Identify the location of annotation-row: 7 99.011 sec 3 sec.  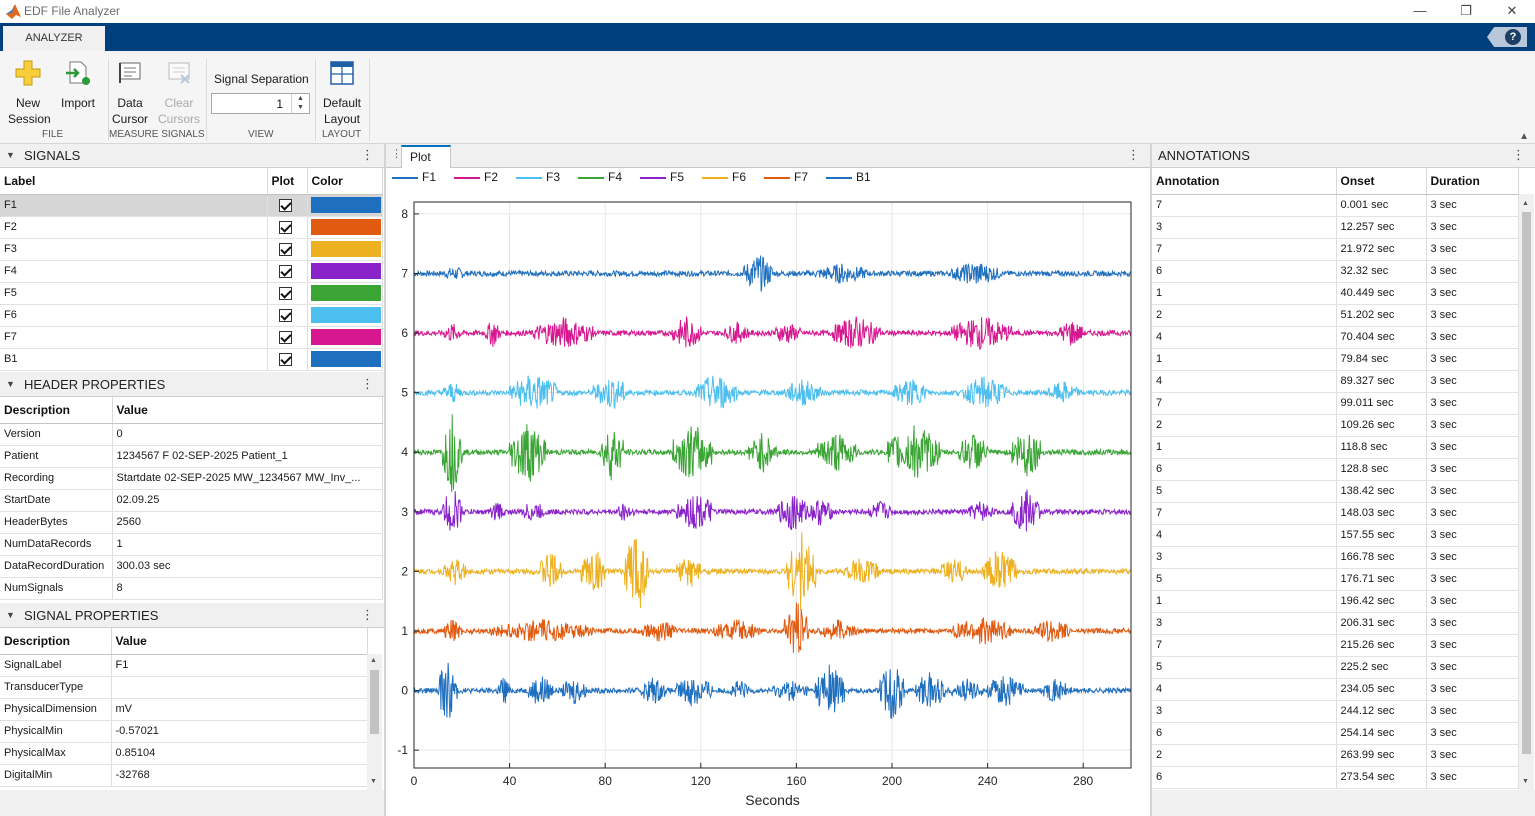
(1335, 403).